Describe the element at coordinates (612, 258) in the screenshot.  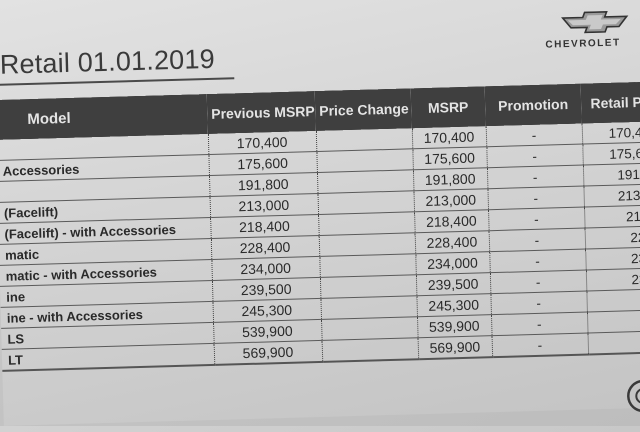
I see `retail-price-cell: 234` at that location.